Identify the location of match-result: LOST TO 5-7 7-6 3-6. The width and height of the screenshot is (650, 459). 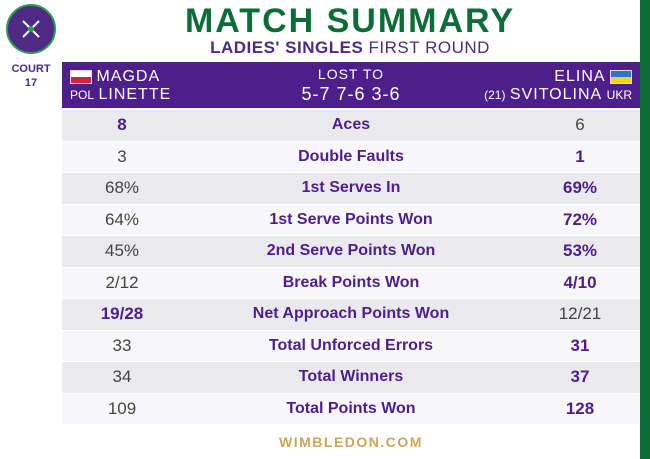
(351, 85).